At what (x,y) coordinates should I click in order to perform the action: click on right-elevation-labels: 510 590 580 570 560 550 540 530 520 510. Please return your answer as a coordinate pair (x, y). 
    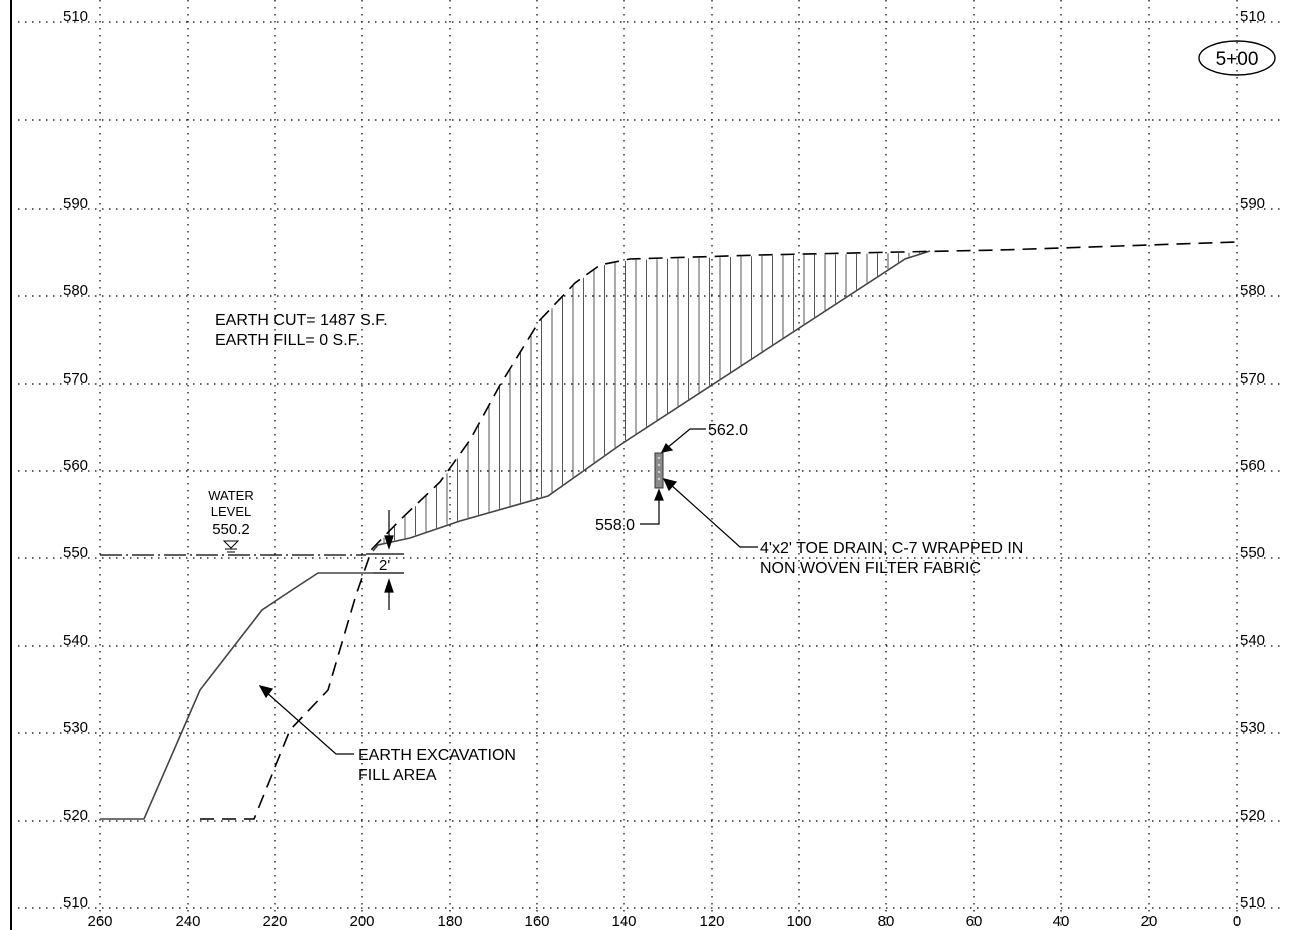
    Looking at the image, I should click on (1252, 459).